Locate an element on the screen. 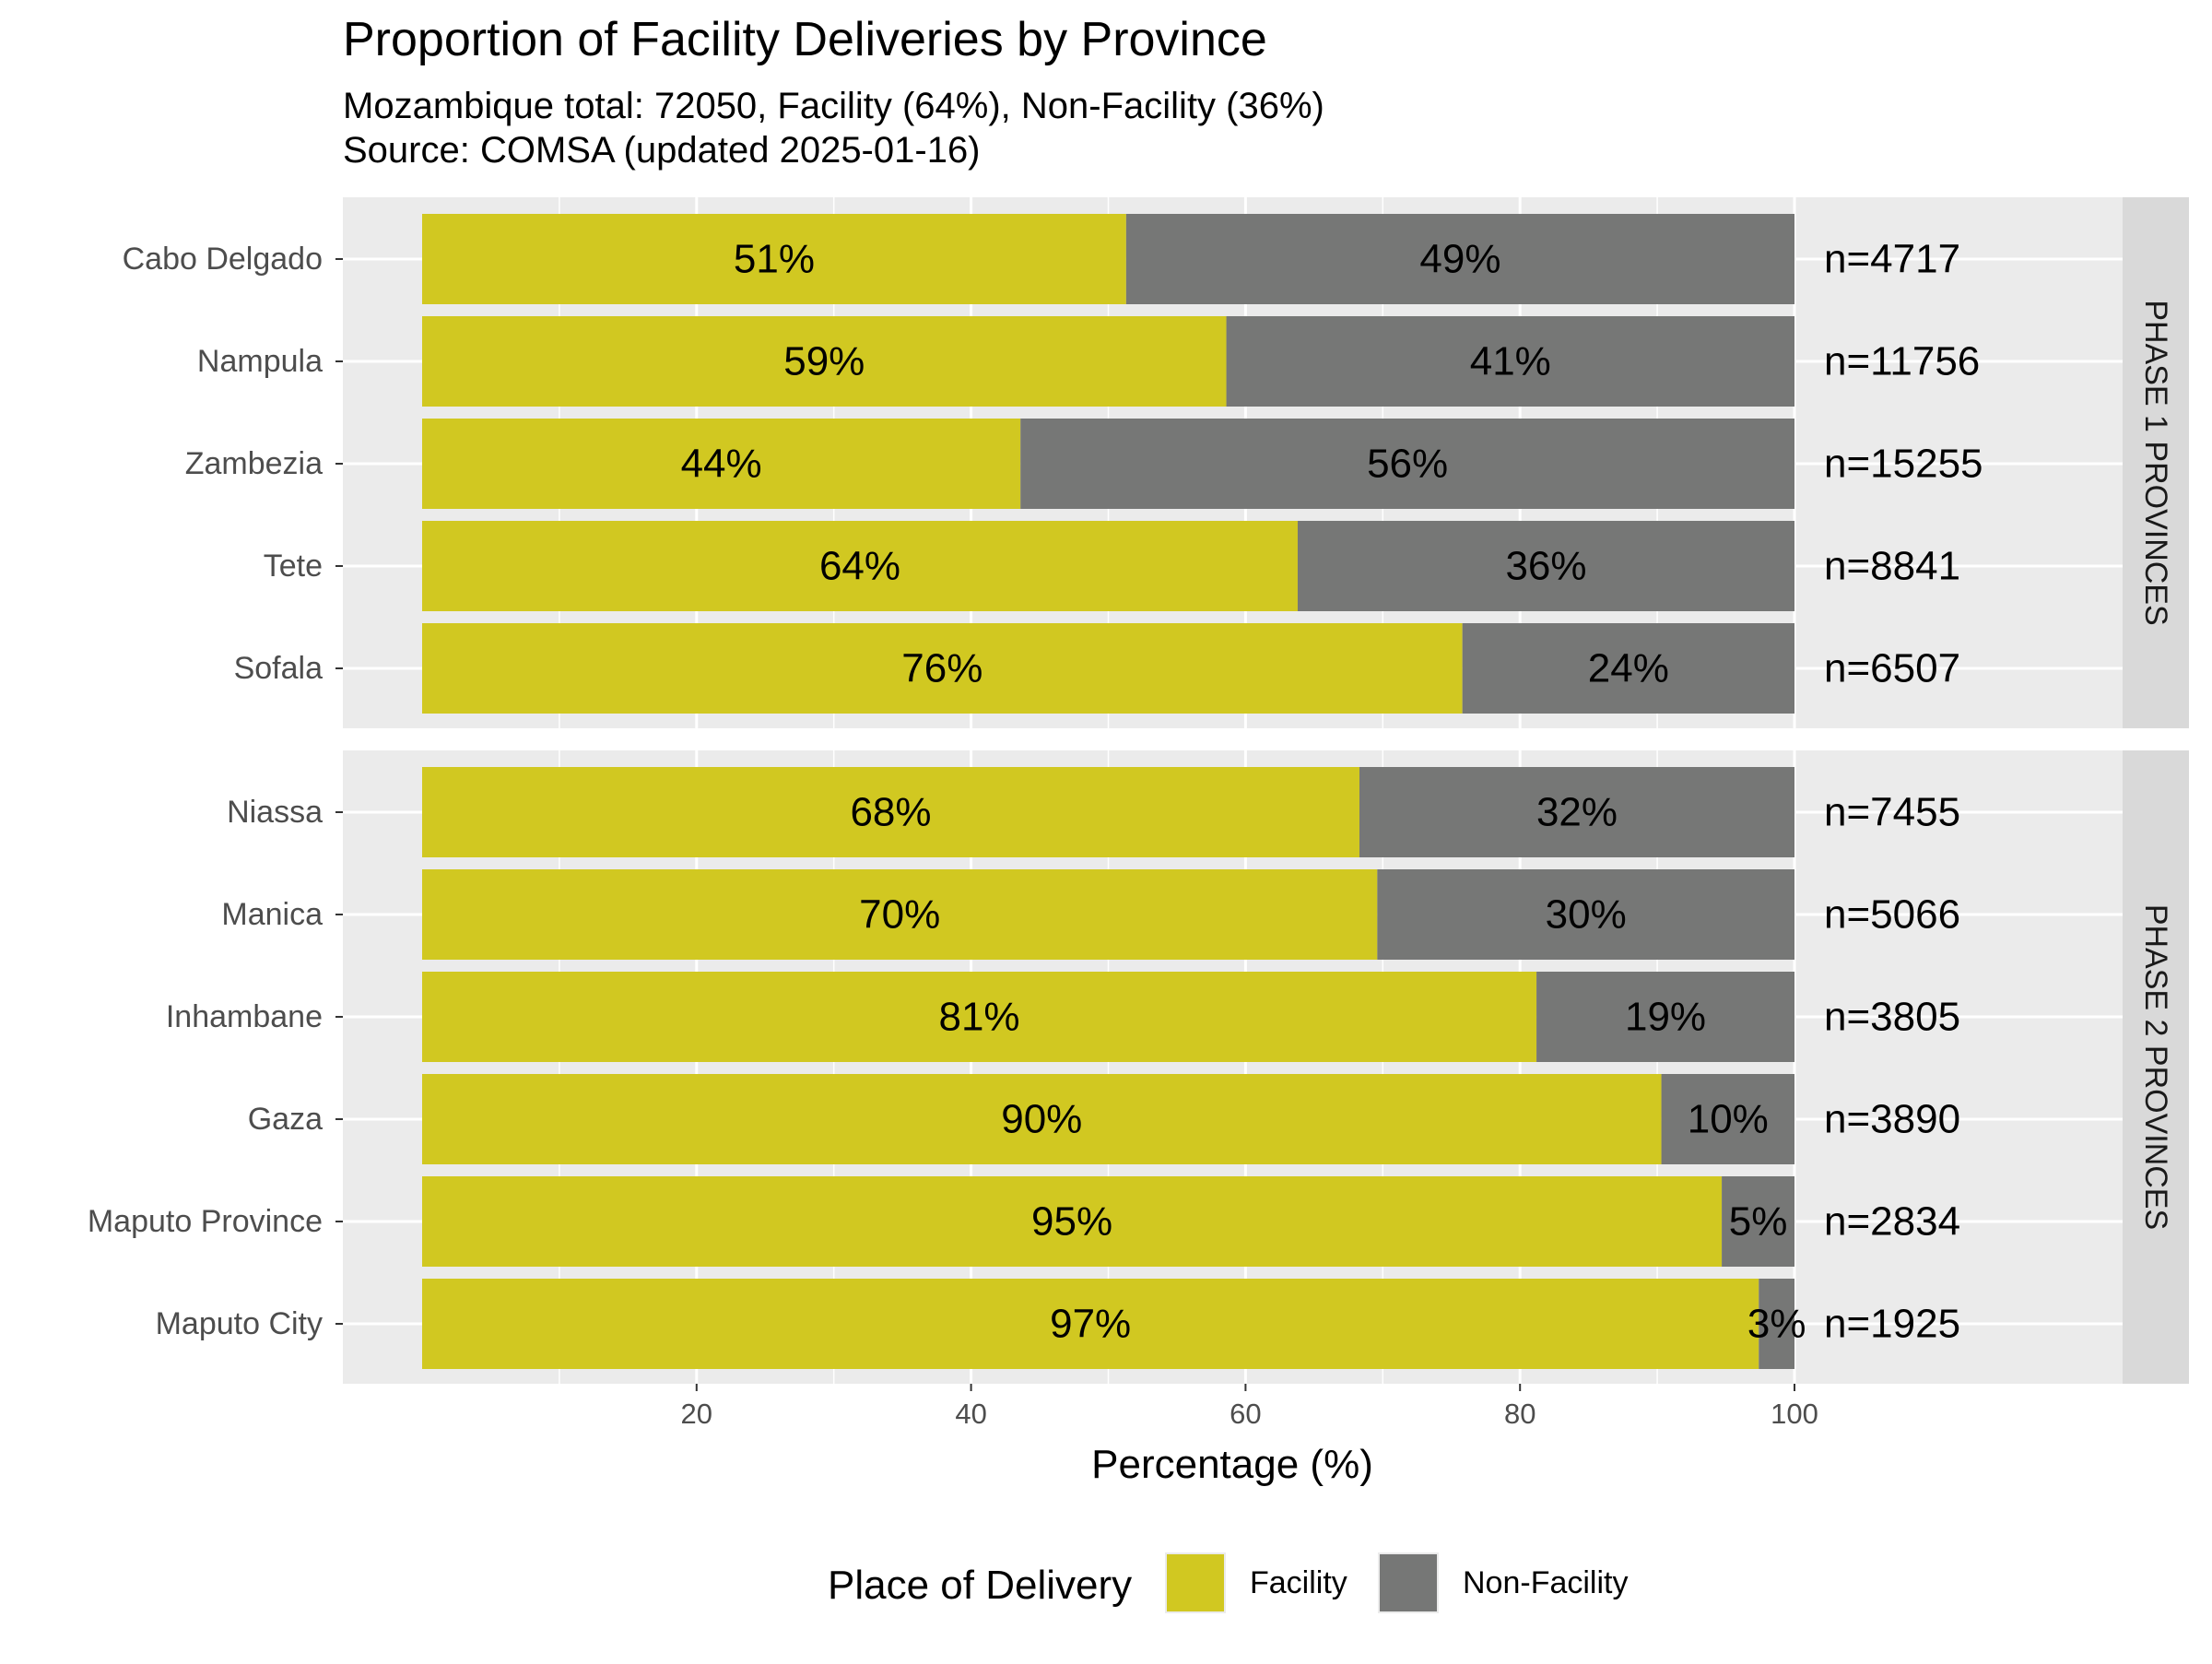 Image resolution: width=2212 pixels, height=1664 pixels. sample-size-label: n=6507 is located at coordinates (1892, 668).